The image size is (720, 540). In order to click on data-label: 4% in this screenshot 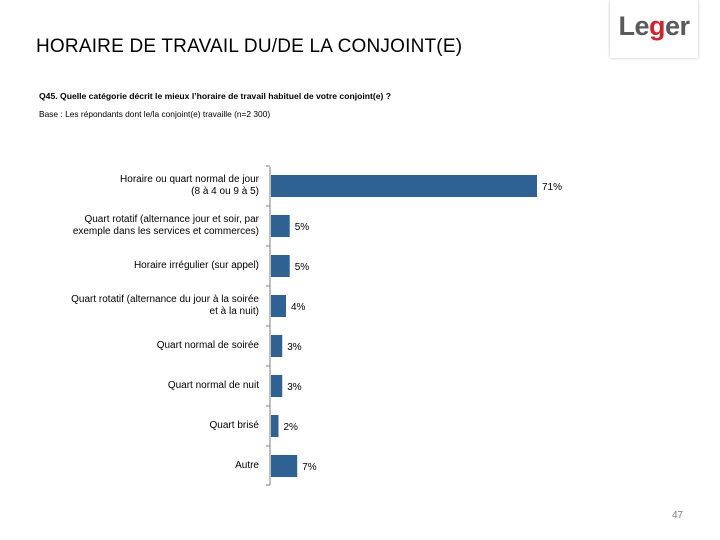, I will do `click(298, 307)`.